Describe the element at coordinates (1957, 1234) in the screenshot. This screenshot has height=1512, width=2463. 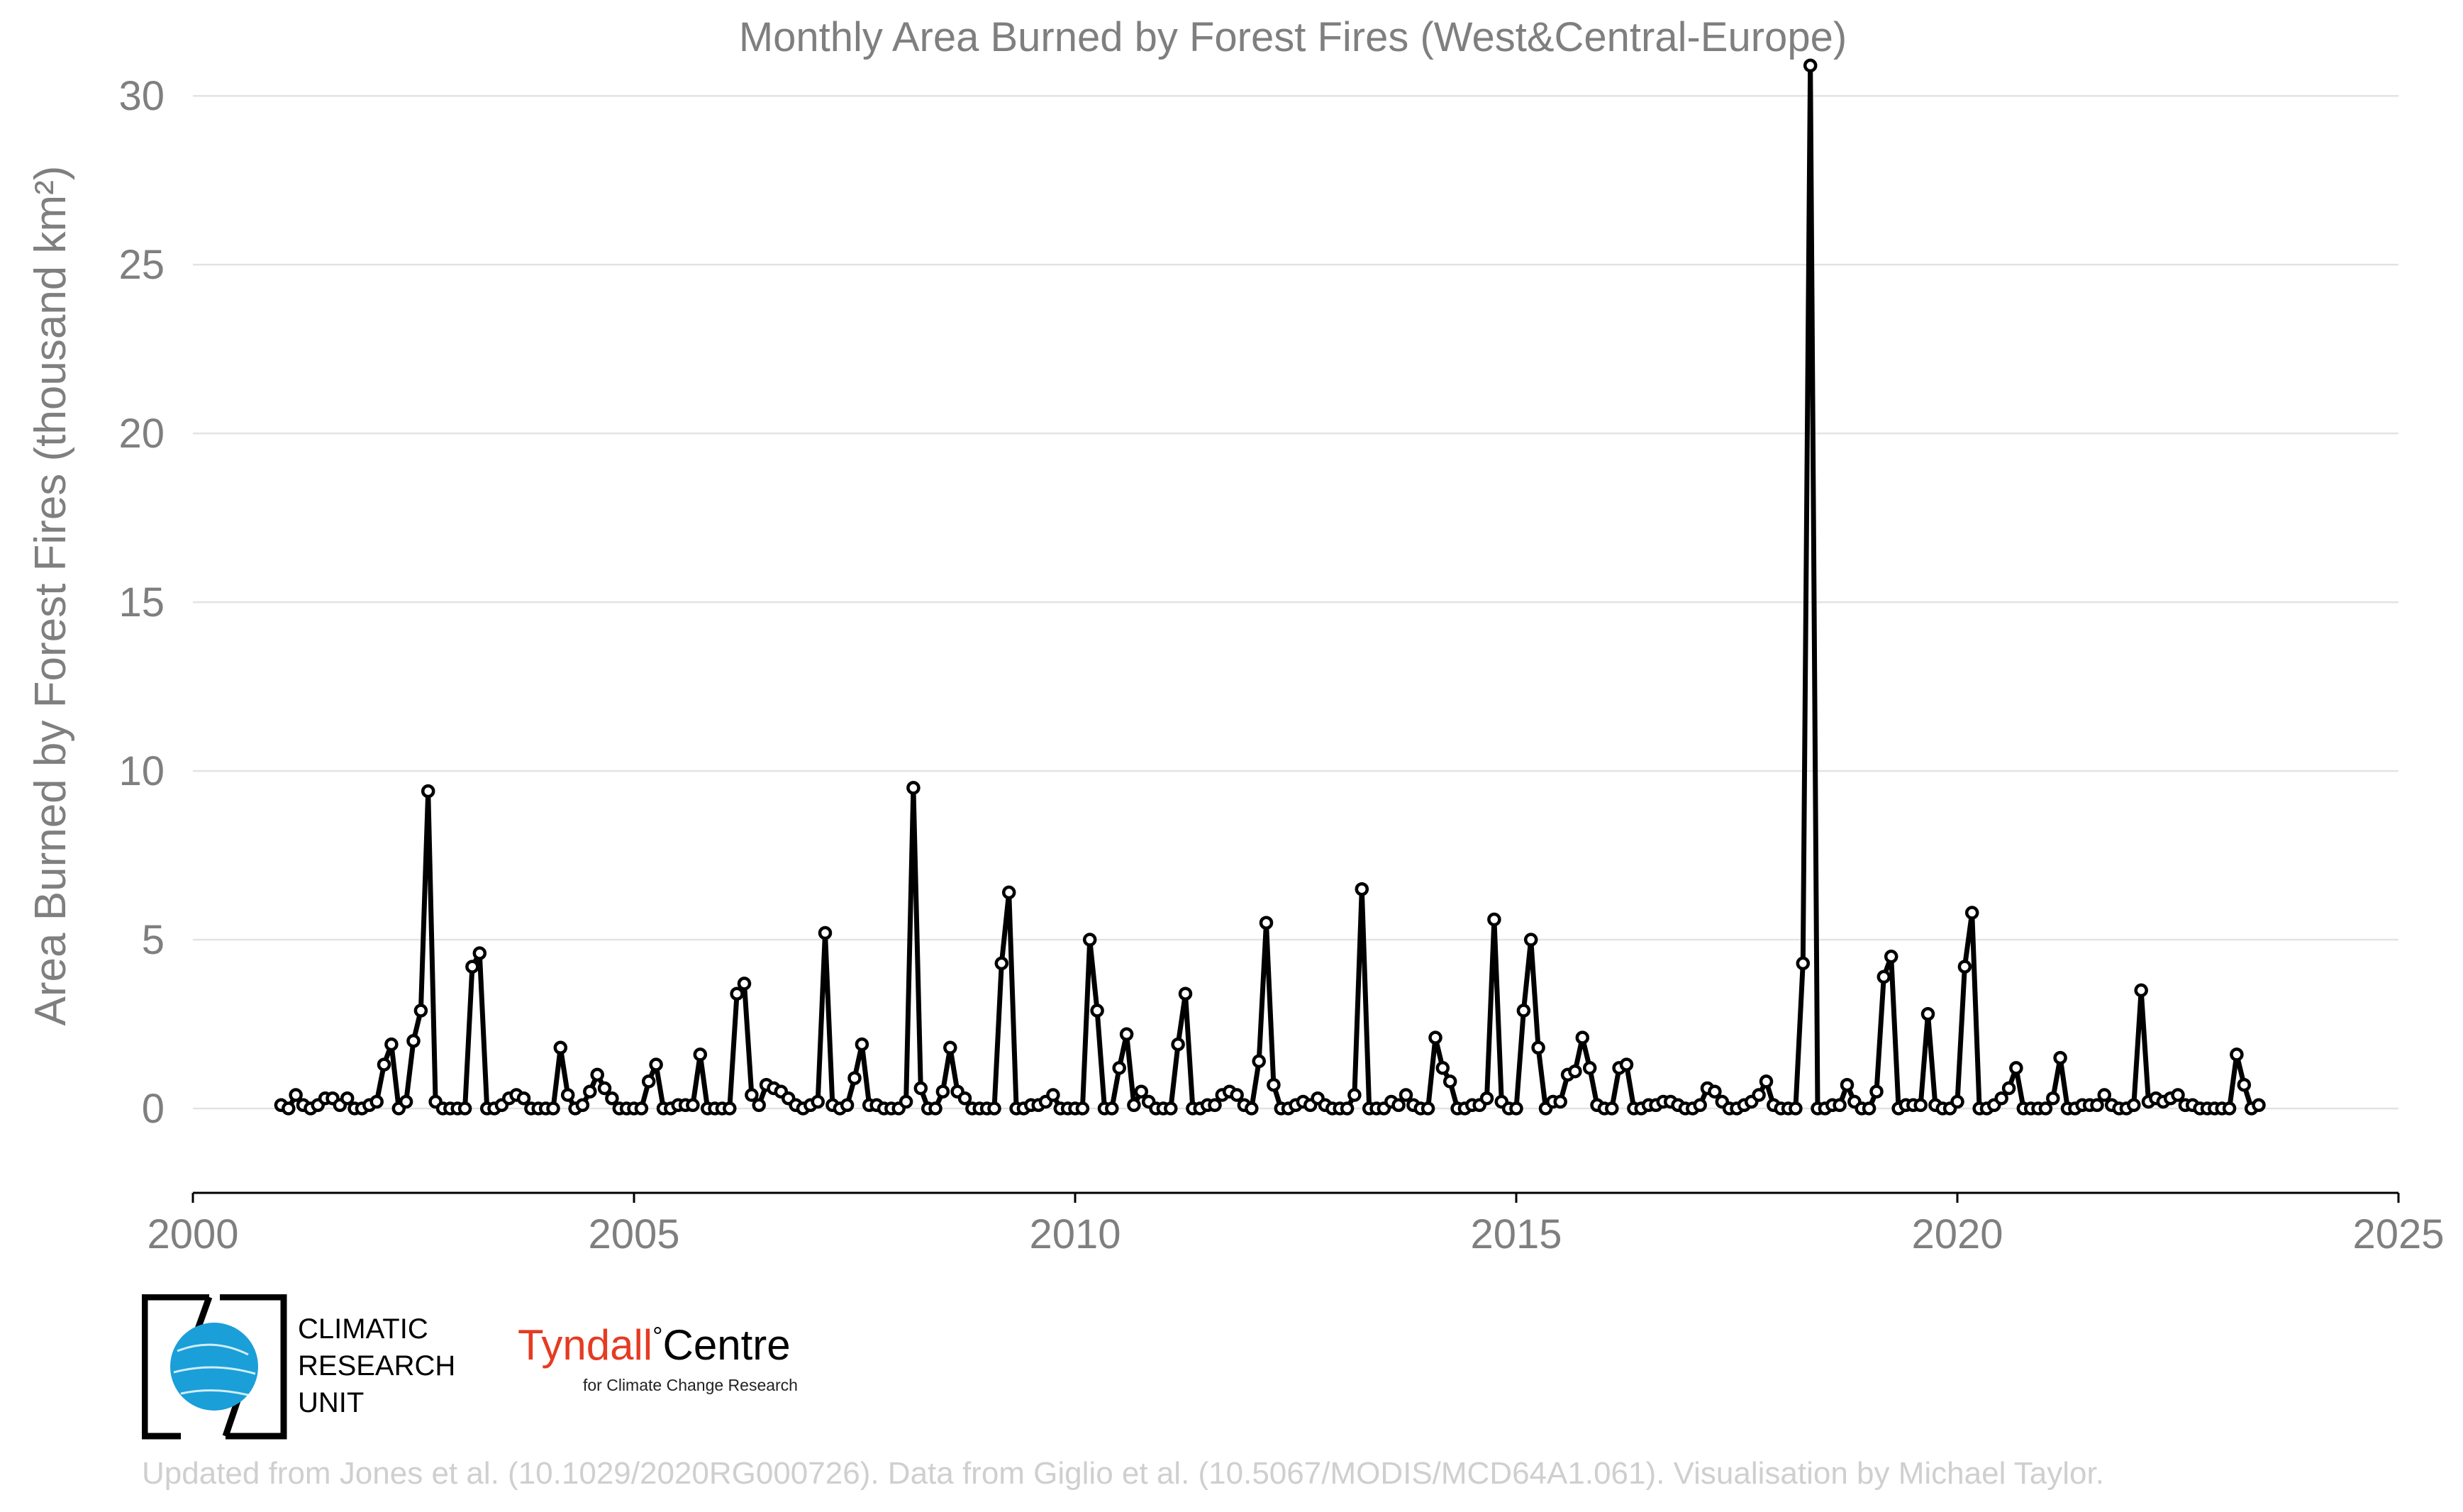
I see `x-tick-label: 2020` at that location.